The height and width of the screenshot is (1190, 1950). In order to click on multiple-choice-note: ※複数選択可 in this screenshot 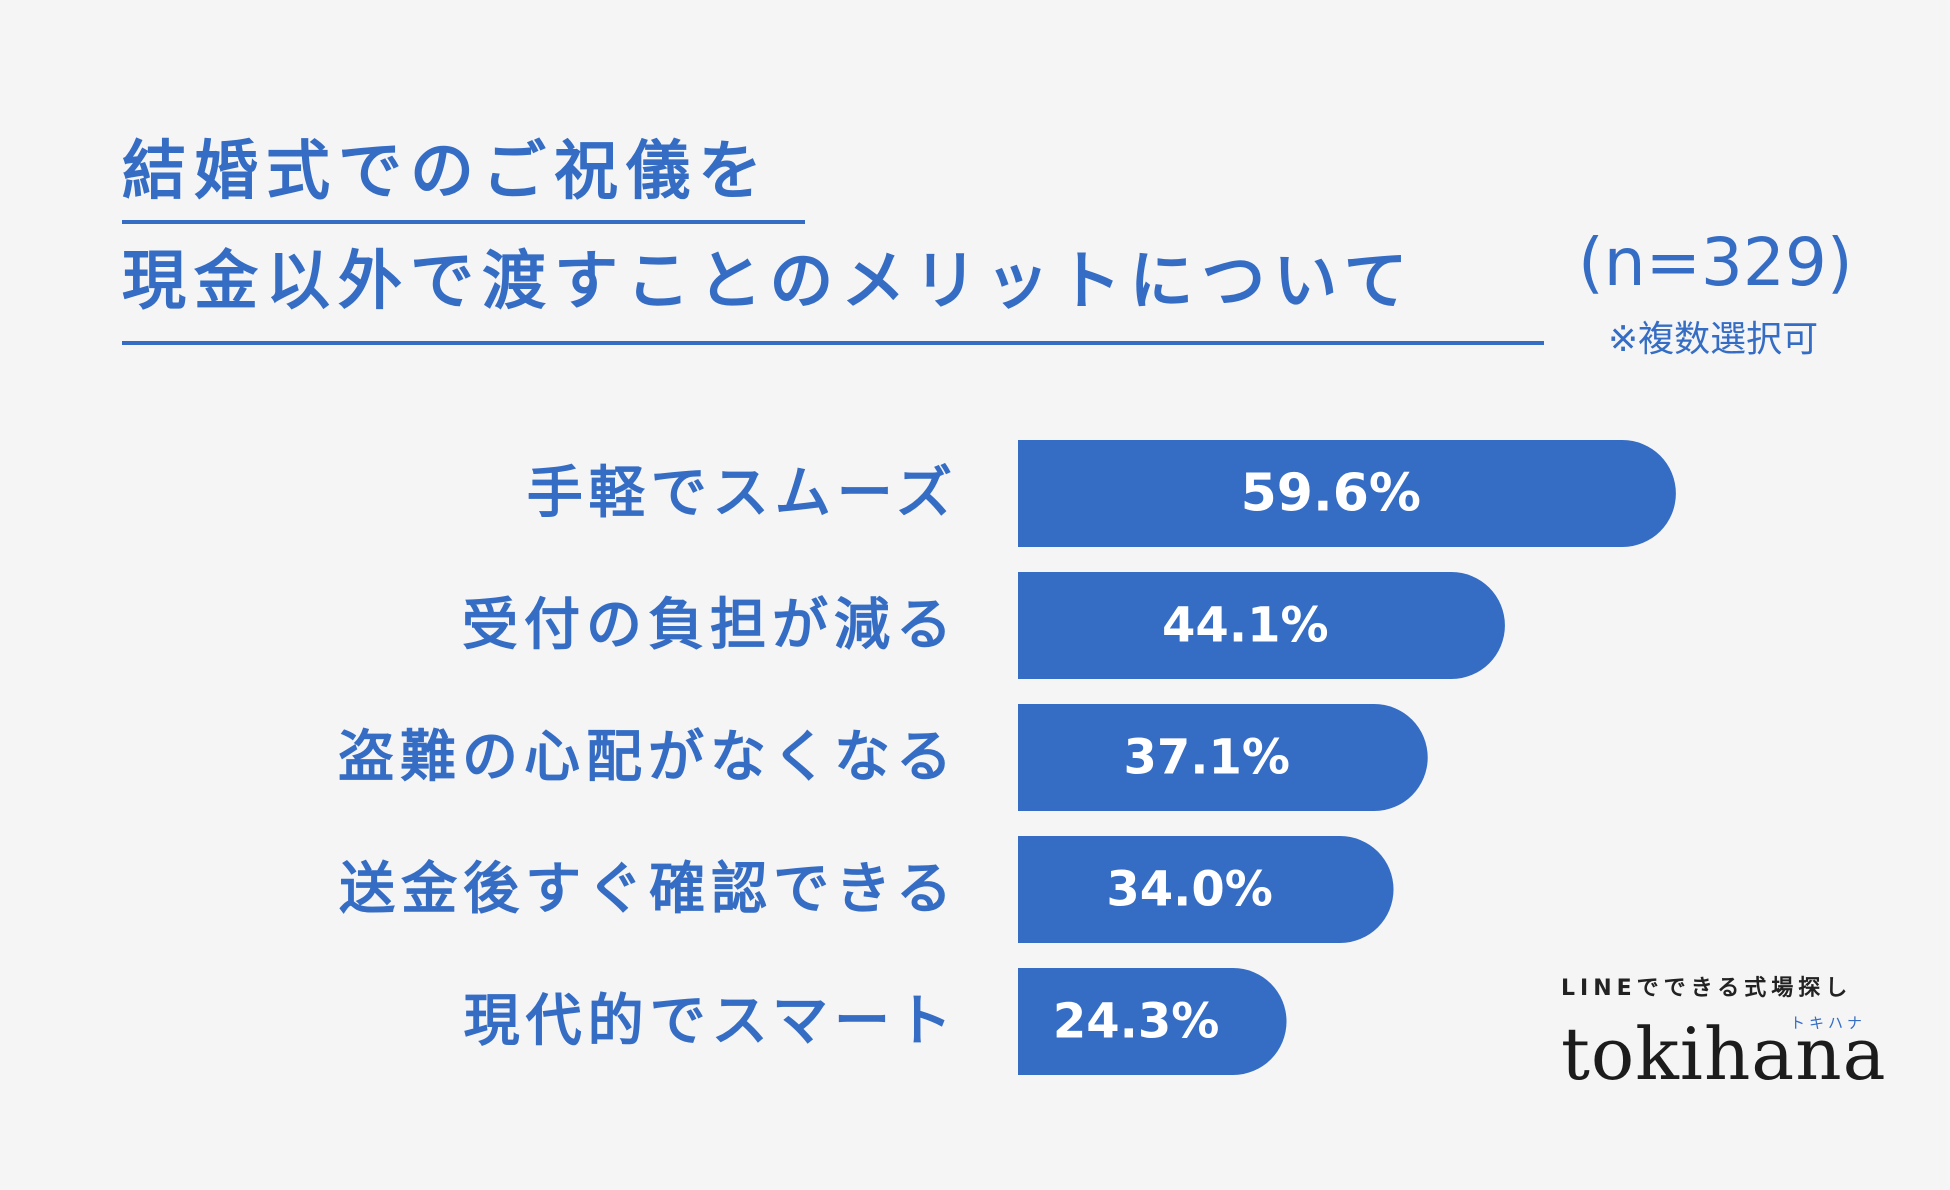, I will do `click(1713, 339)`.